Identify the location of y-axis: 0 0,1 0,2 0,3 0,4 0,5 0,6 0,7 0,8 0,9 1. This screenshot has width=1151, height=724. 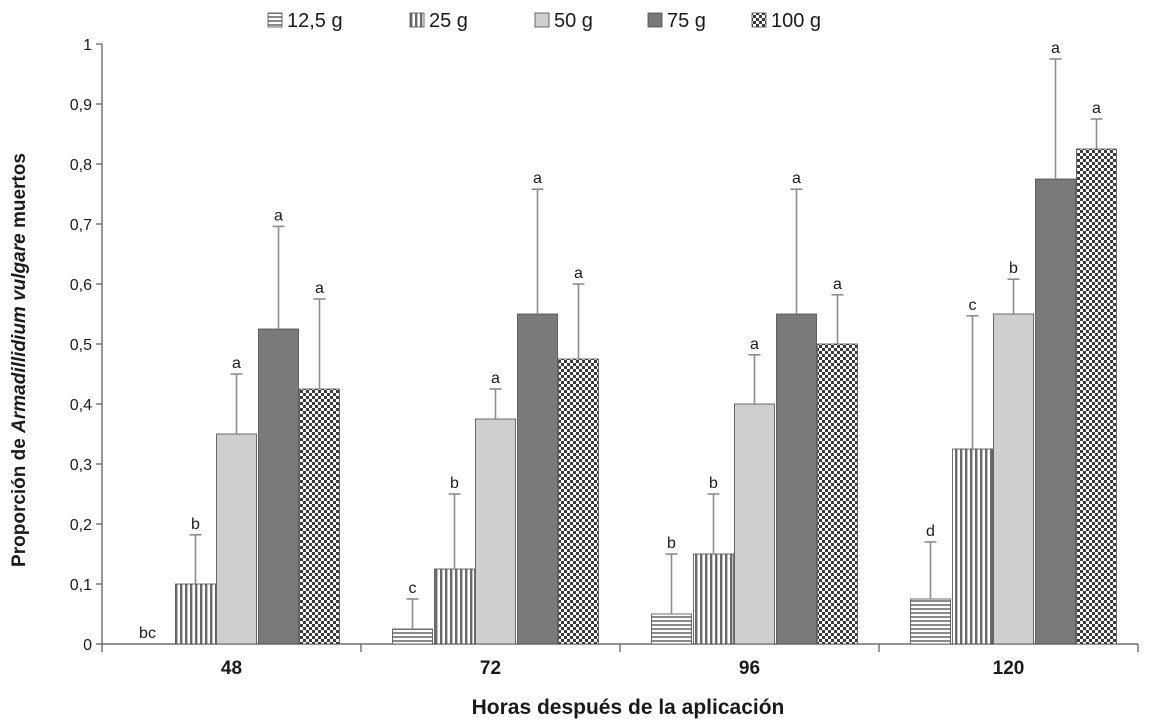
(86, 345).